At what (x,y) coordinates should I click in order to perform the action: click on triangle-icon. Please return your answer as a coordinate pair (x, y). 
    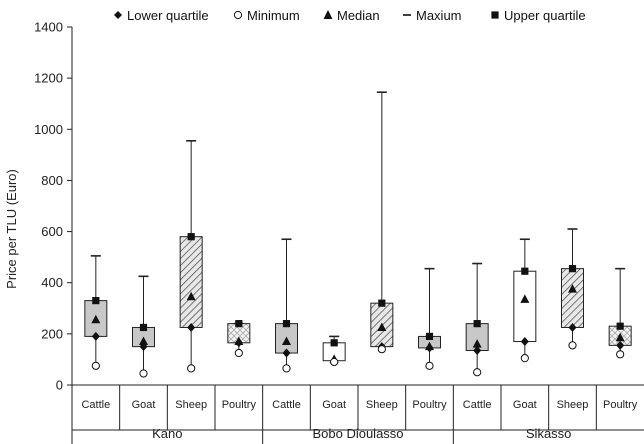
    Looking at the image, I should click on (328, 14).